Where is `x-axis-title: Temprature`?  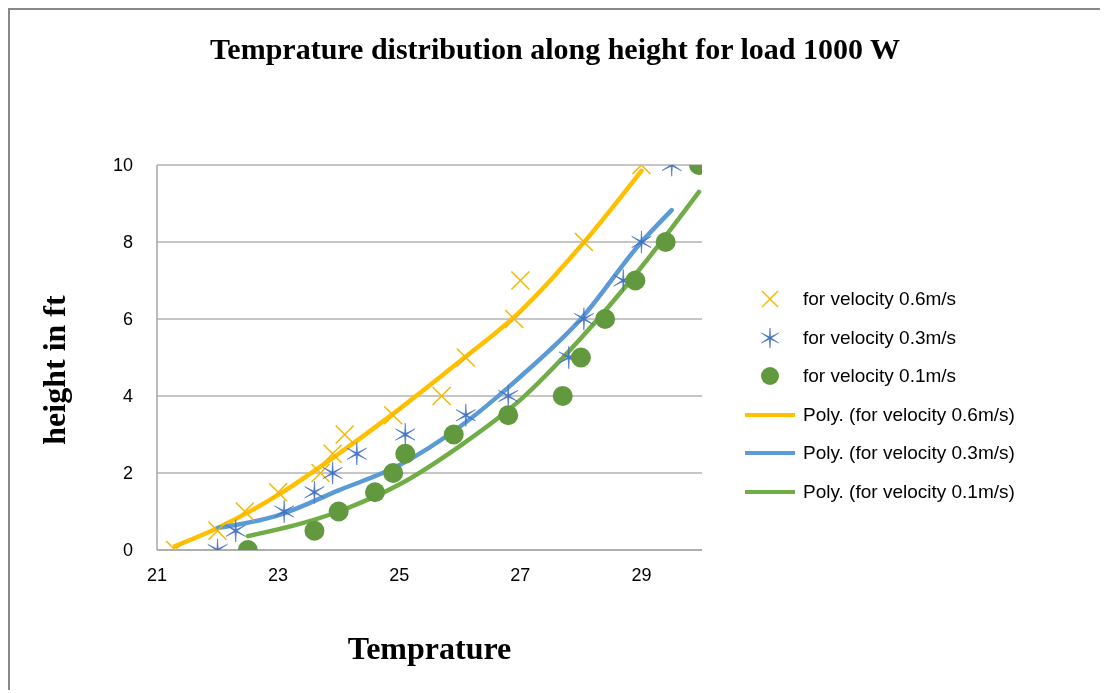 x-axis-title: Temprature is located at coordinates (429, 648).